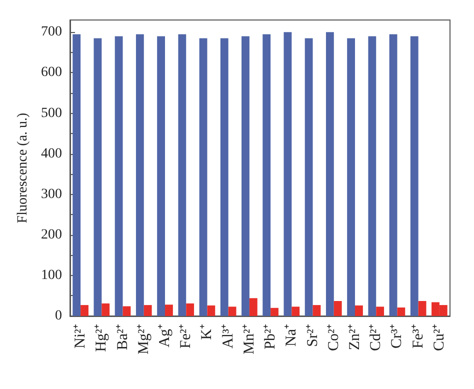 Image resolution: width=474 pixels, height=389 pixels. What do you see at coordinates (397, 336) in the screenshot?
I see `x-tick-label: Cr³⁺` at bounding box center [397, 336].